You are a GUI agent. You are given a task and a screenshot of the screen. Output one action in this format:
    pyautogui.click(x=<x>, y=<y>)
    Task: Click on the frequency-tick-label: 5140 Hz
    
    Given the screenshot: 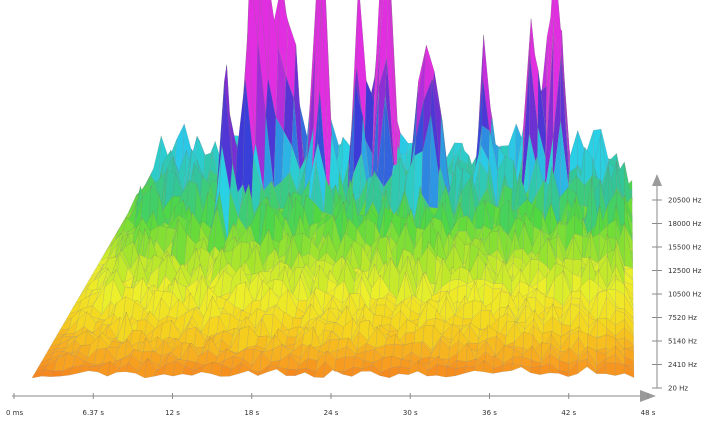 What is the action you would take?
    pyautogui.click(x=682, y=342)
    